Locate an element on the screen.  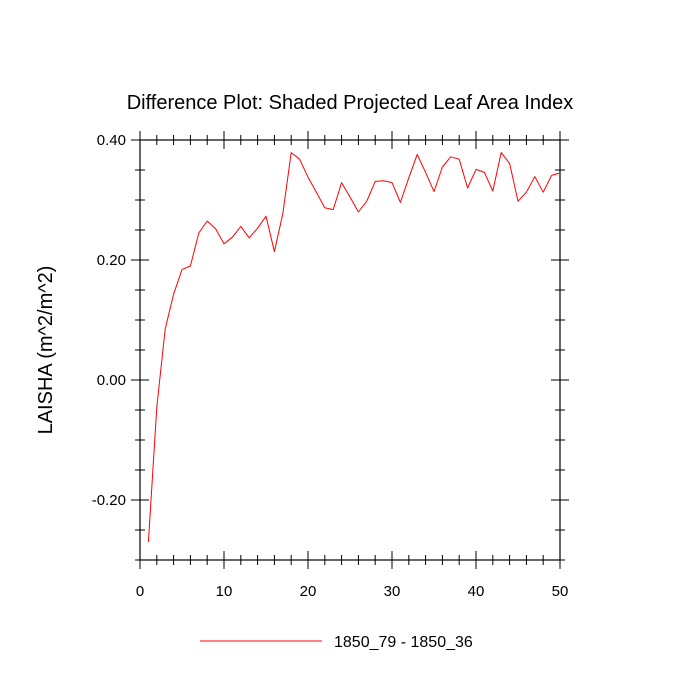
x-tick-label: 40 is located at coordinates (476, 591).